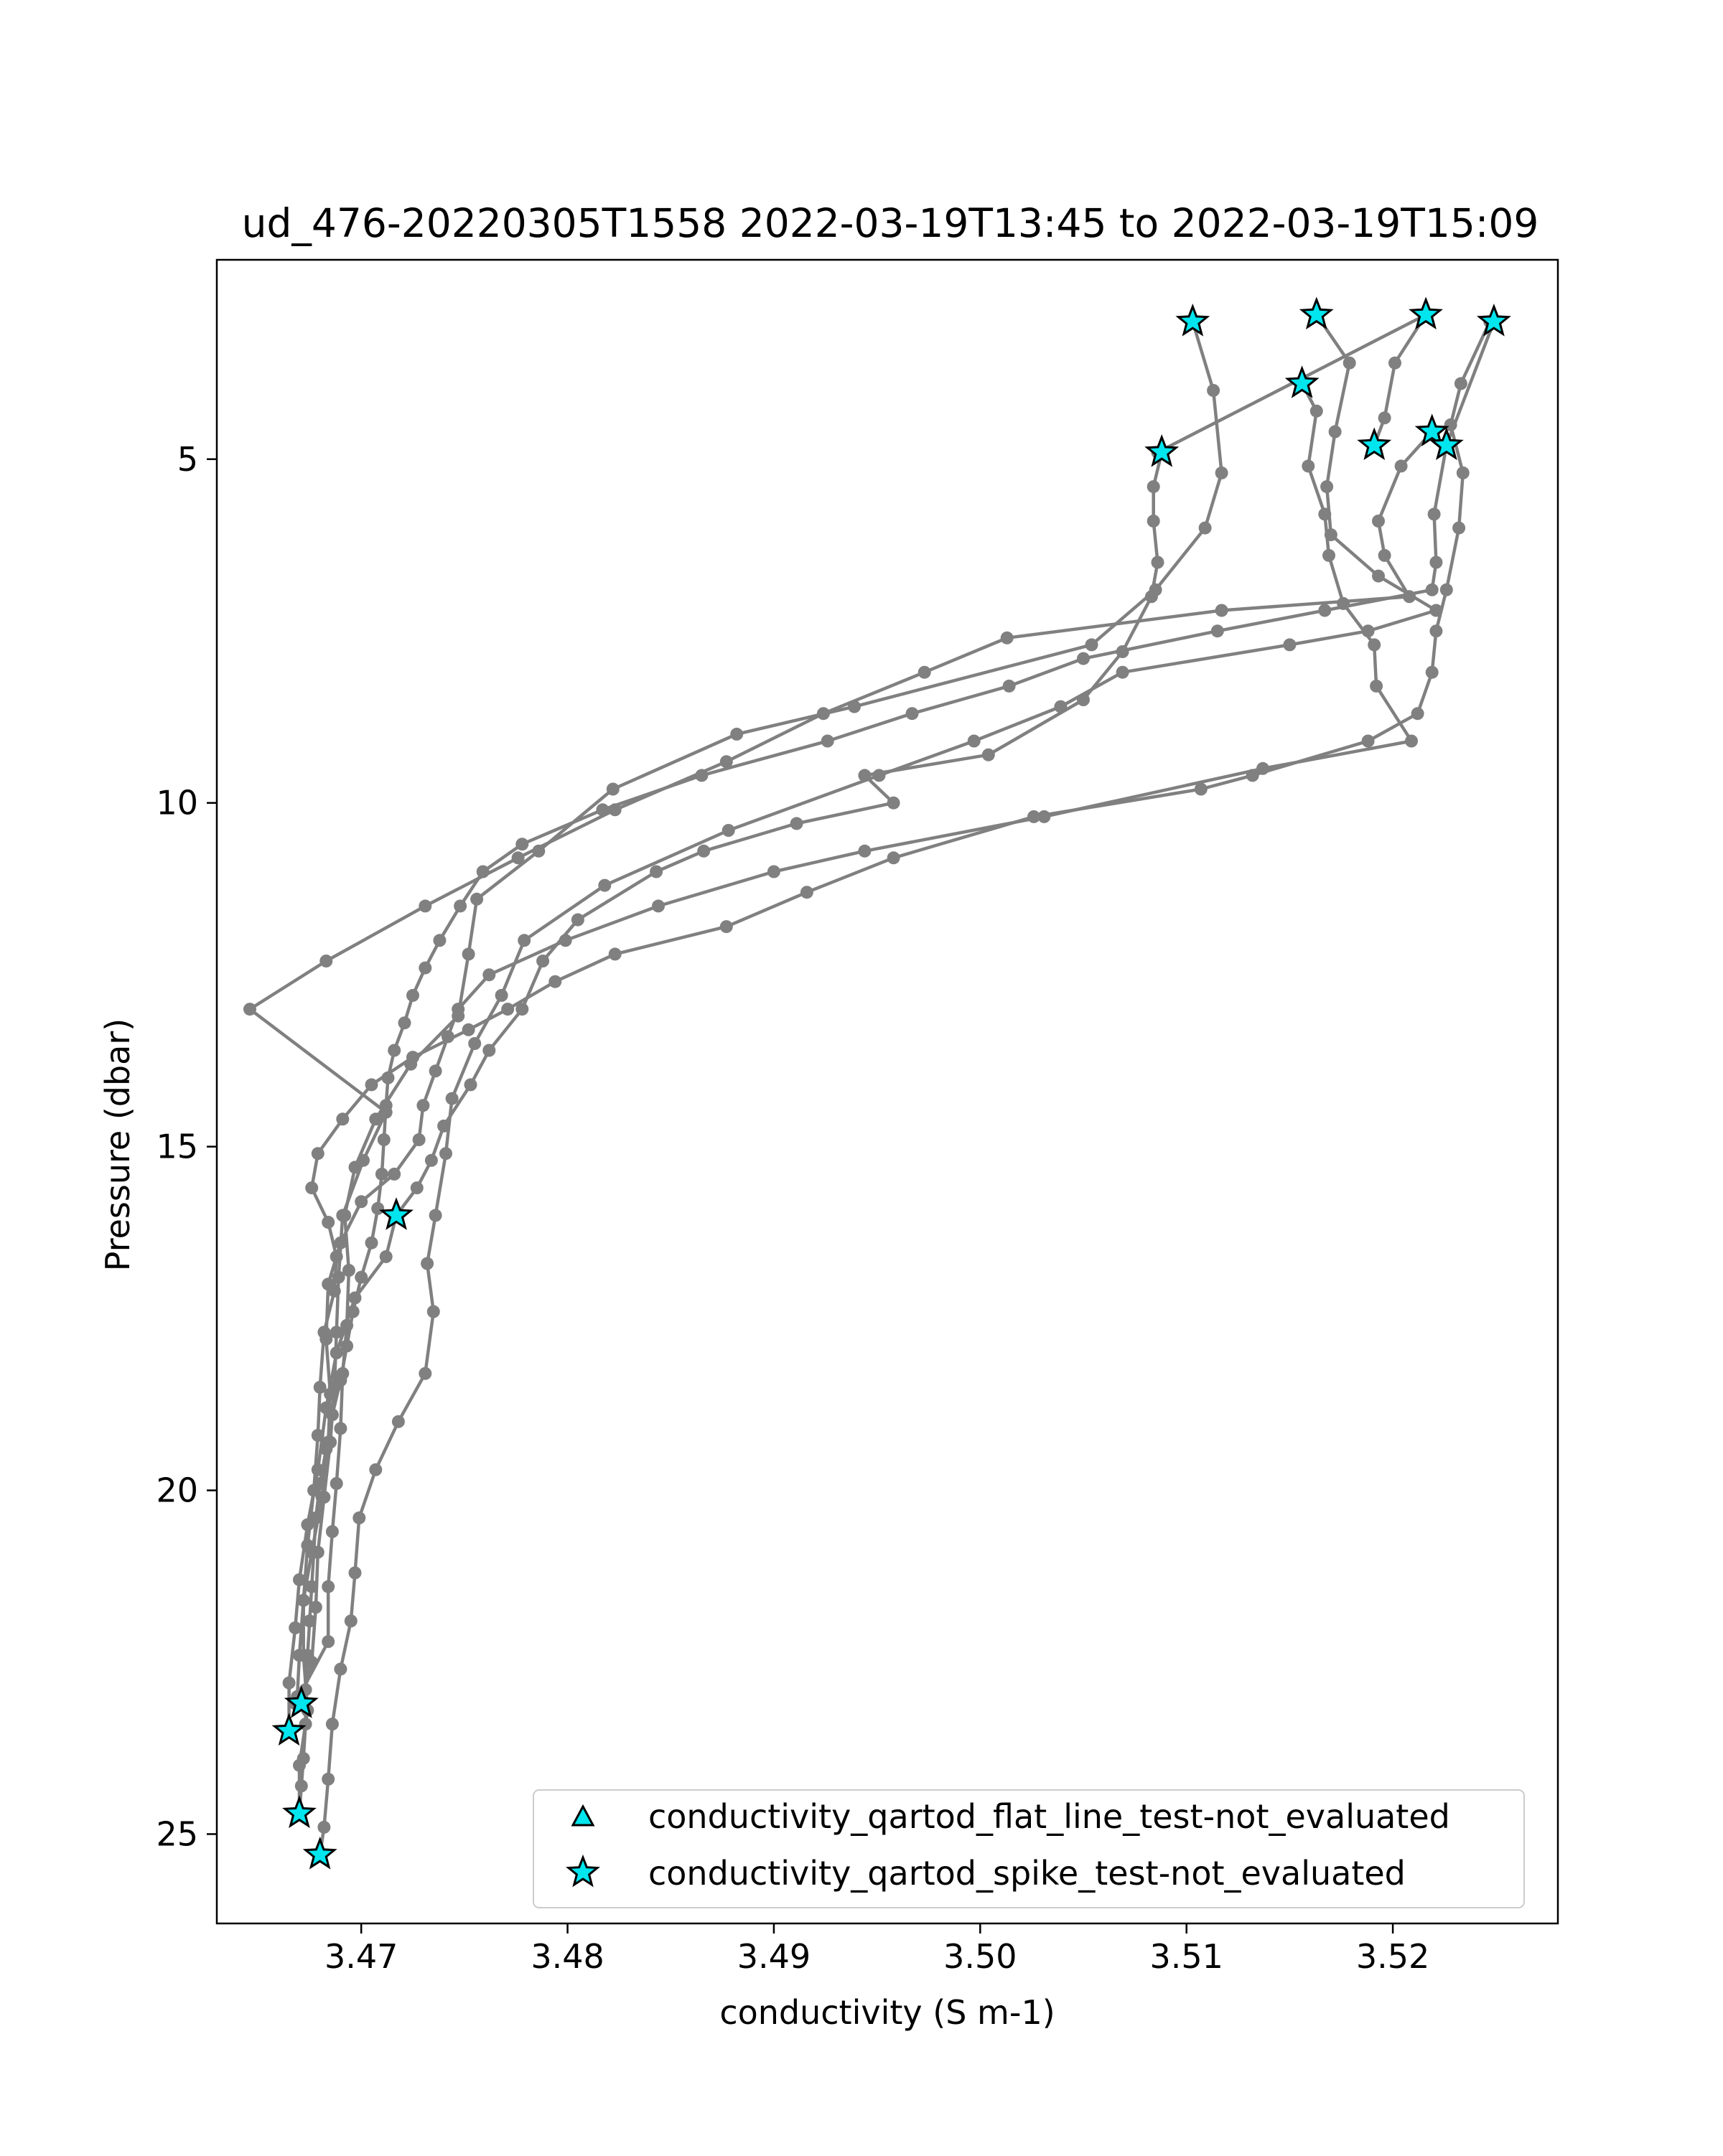  I want to click on y-axis-ticks: 5 10 15 20 25, so click(186, 1146).